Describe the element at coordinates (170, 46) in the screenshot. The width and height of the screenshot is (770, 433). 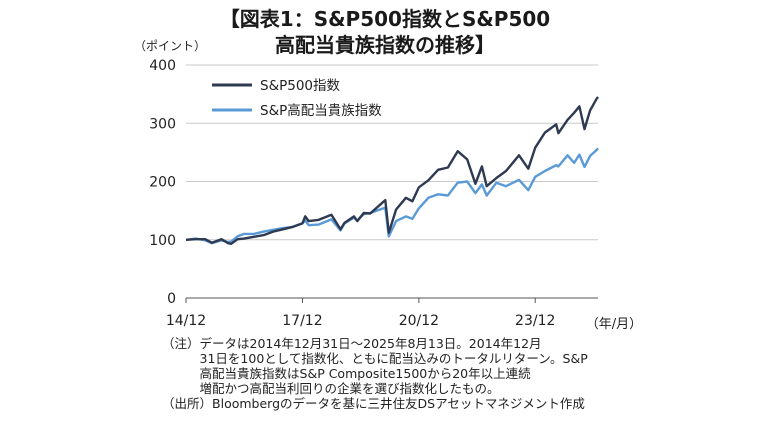
I see `y-axis-label: （ポイント）` at that location.